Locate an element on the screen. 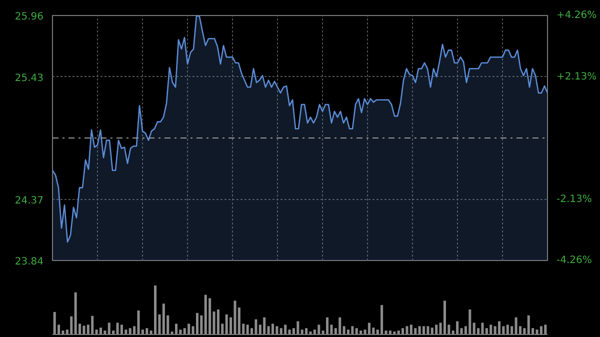 The image size is (600, 337). y-tick-label: 24.37 is located at coordinates (29, 200).